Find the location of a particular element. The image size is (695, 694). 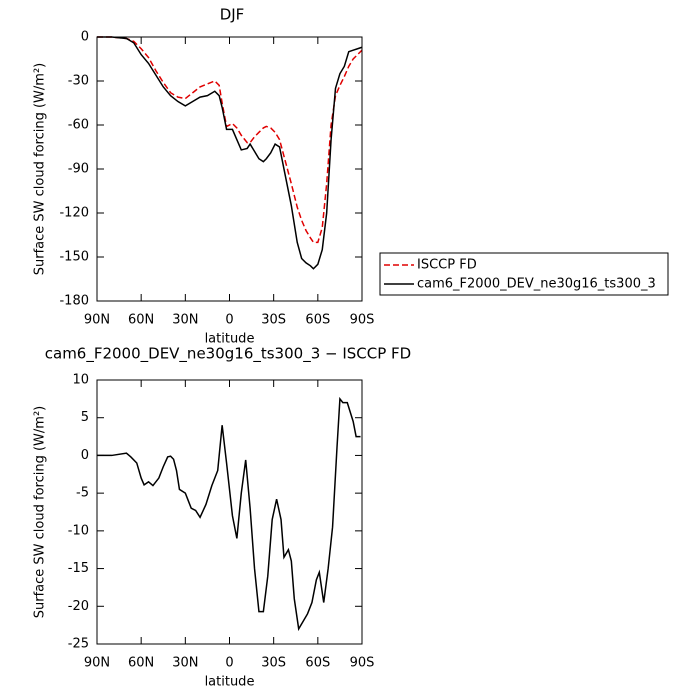

y-tick-label: -120 is located at coordinates (74, 213).